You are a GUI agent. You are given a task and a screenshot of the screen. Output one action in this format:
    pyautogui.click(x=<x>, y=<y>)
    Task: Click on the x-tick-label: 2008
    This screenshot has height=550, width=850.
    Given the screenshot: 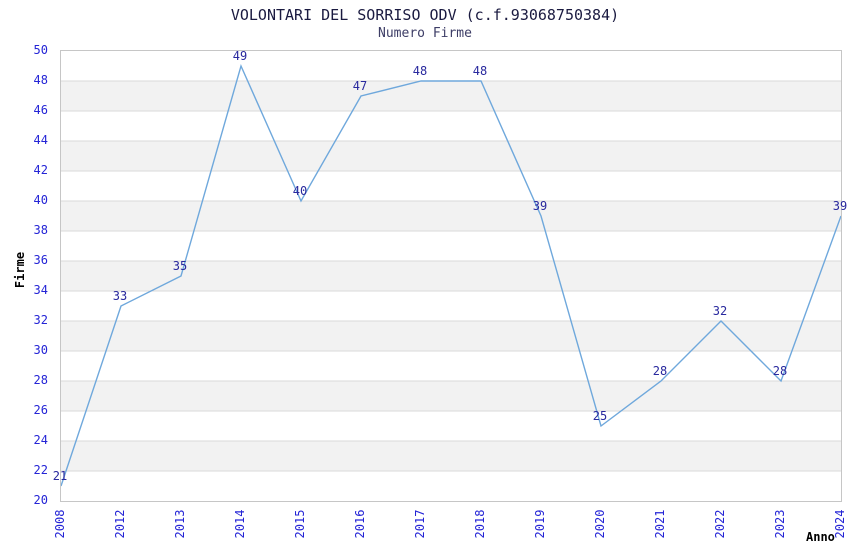 What is the action you would take?
    pyautogui.click(x=60, y=524)
    